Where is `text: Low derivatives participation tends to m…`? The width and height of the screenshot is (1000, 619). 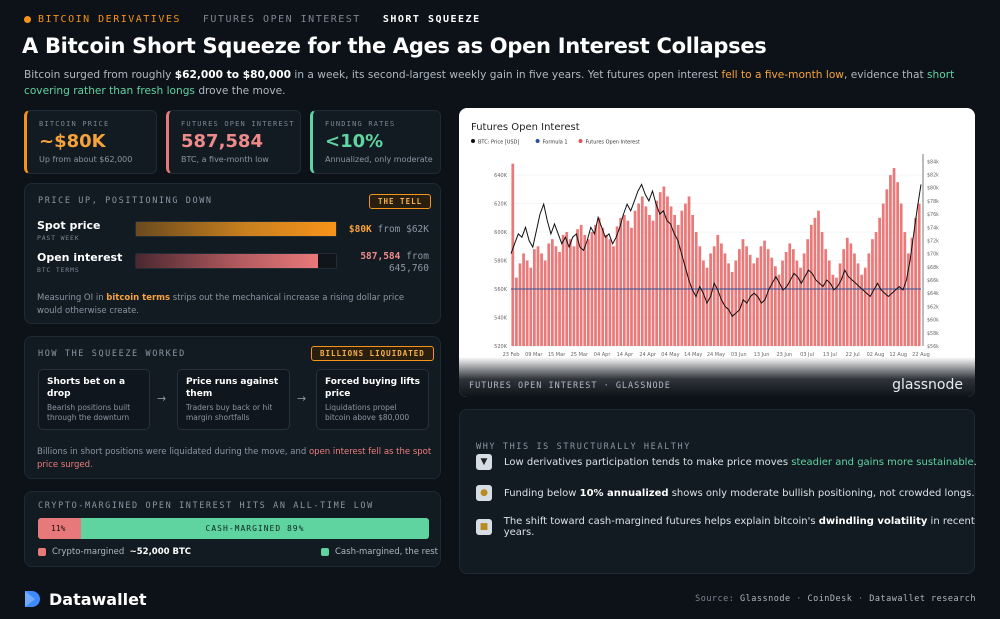
text: Low derivatives participation tends to m… is located at coordinates (648, 462).